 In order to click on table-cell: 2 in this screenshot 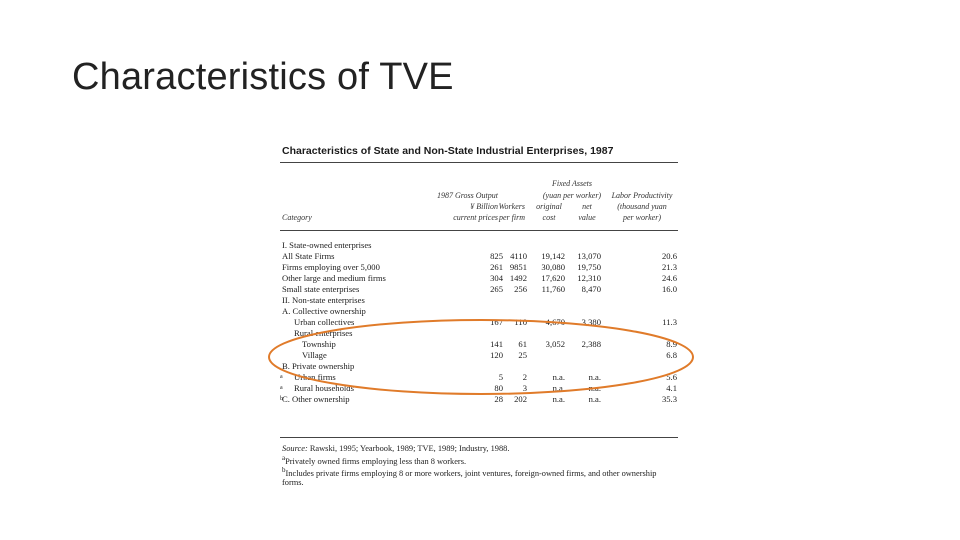, I will do `click(524, 377)`.